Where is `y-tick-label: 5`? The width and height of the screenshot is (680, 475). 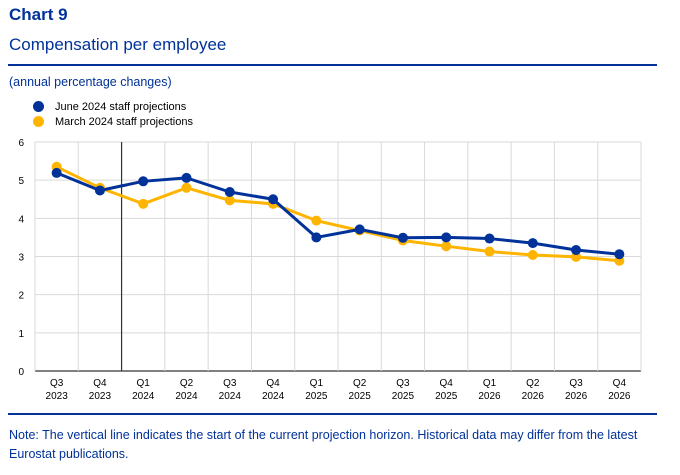
y-tick-label: 5 is located at coordinates (21, 181).